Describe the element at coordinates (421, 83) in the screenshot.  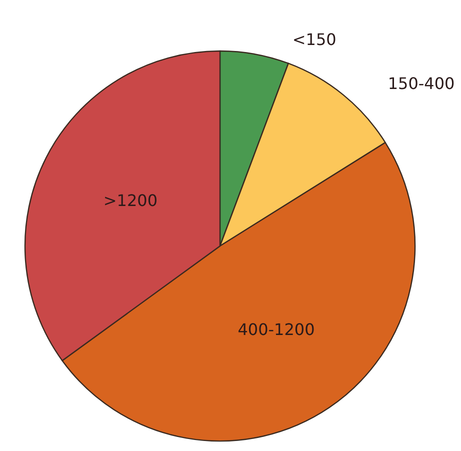
I see `slice-label: 150-400` at that location.